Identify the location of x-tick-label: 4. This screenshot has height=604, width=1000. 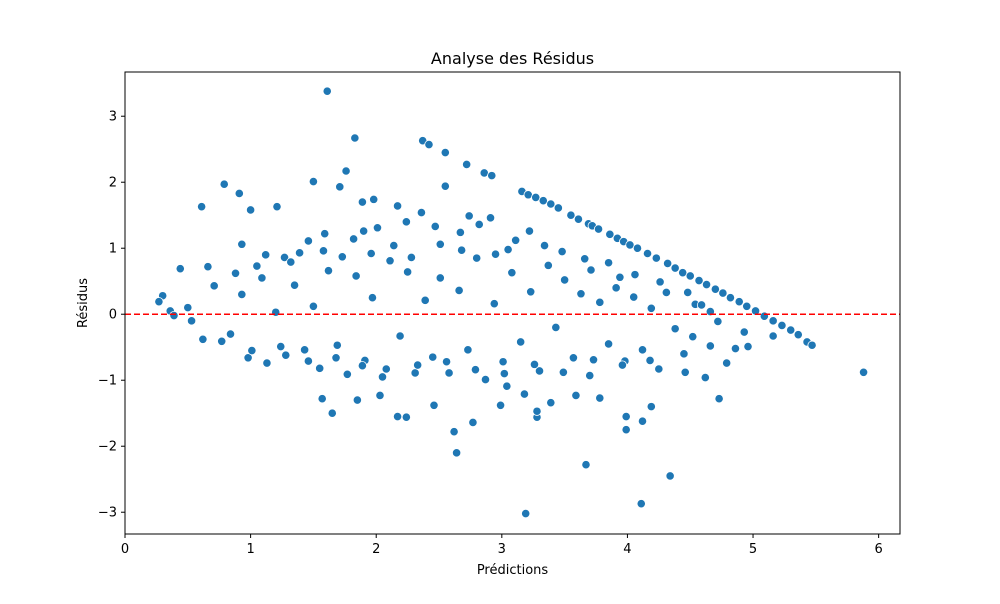
(627, 549).